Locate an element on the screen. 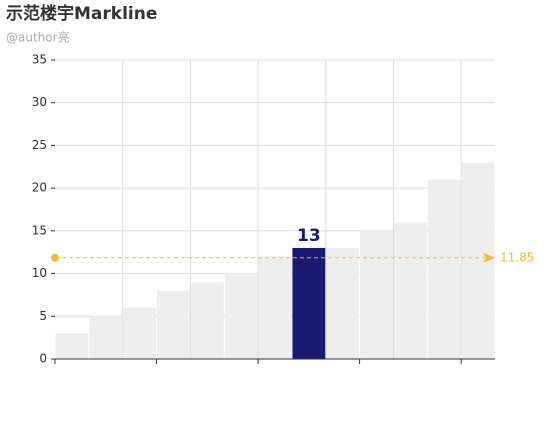  y-tick-label: 5 is located at coordinates (43, 316).